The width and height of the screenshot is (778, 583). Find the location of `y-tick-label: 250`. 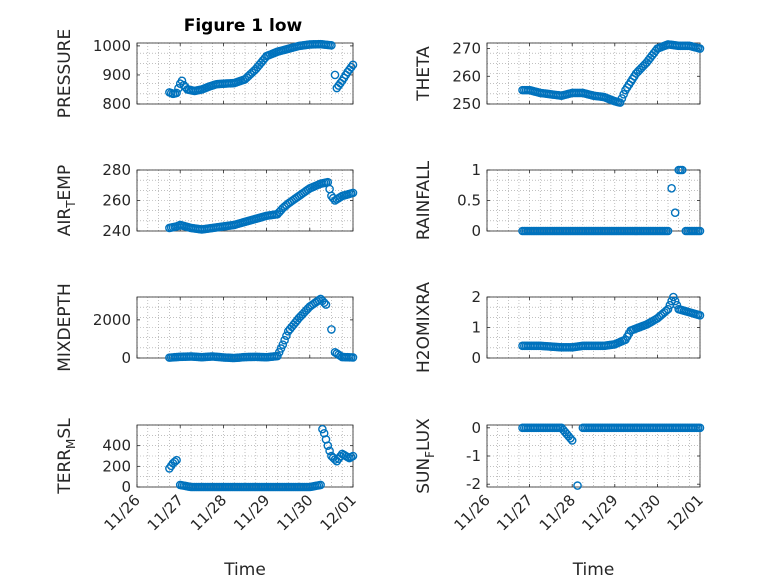

y-tick-label: 250 is located at coordinates (466, 104).